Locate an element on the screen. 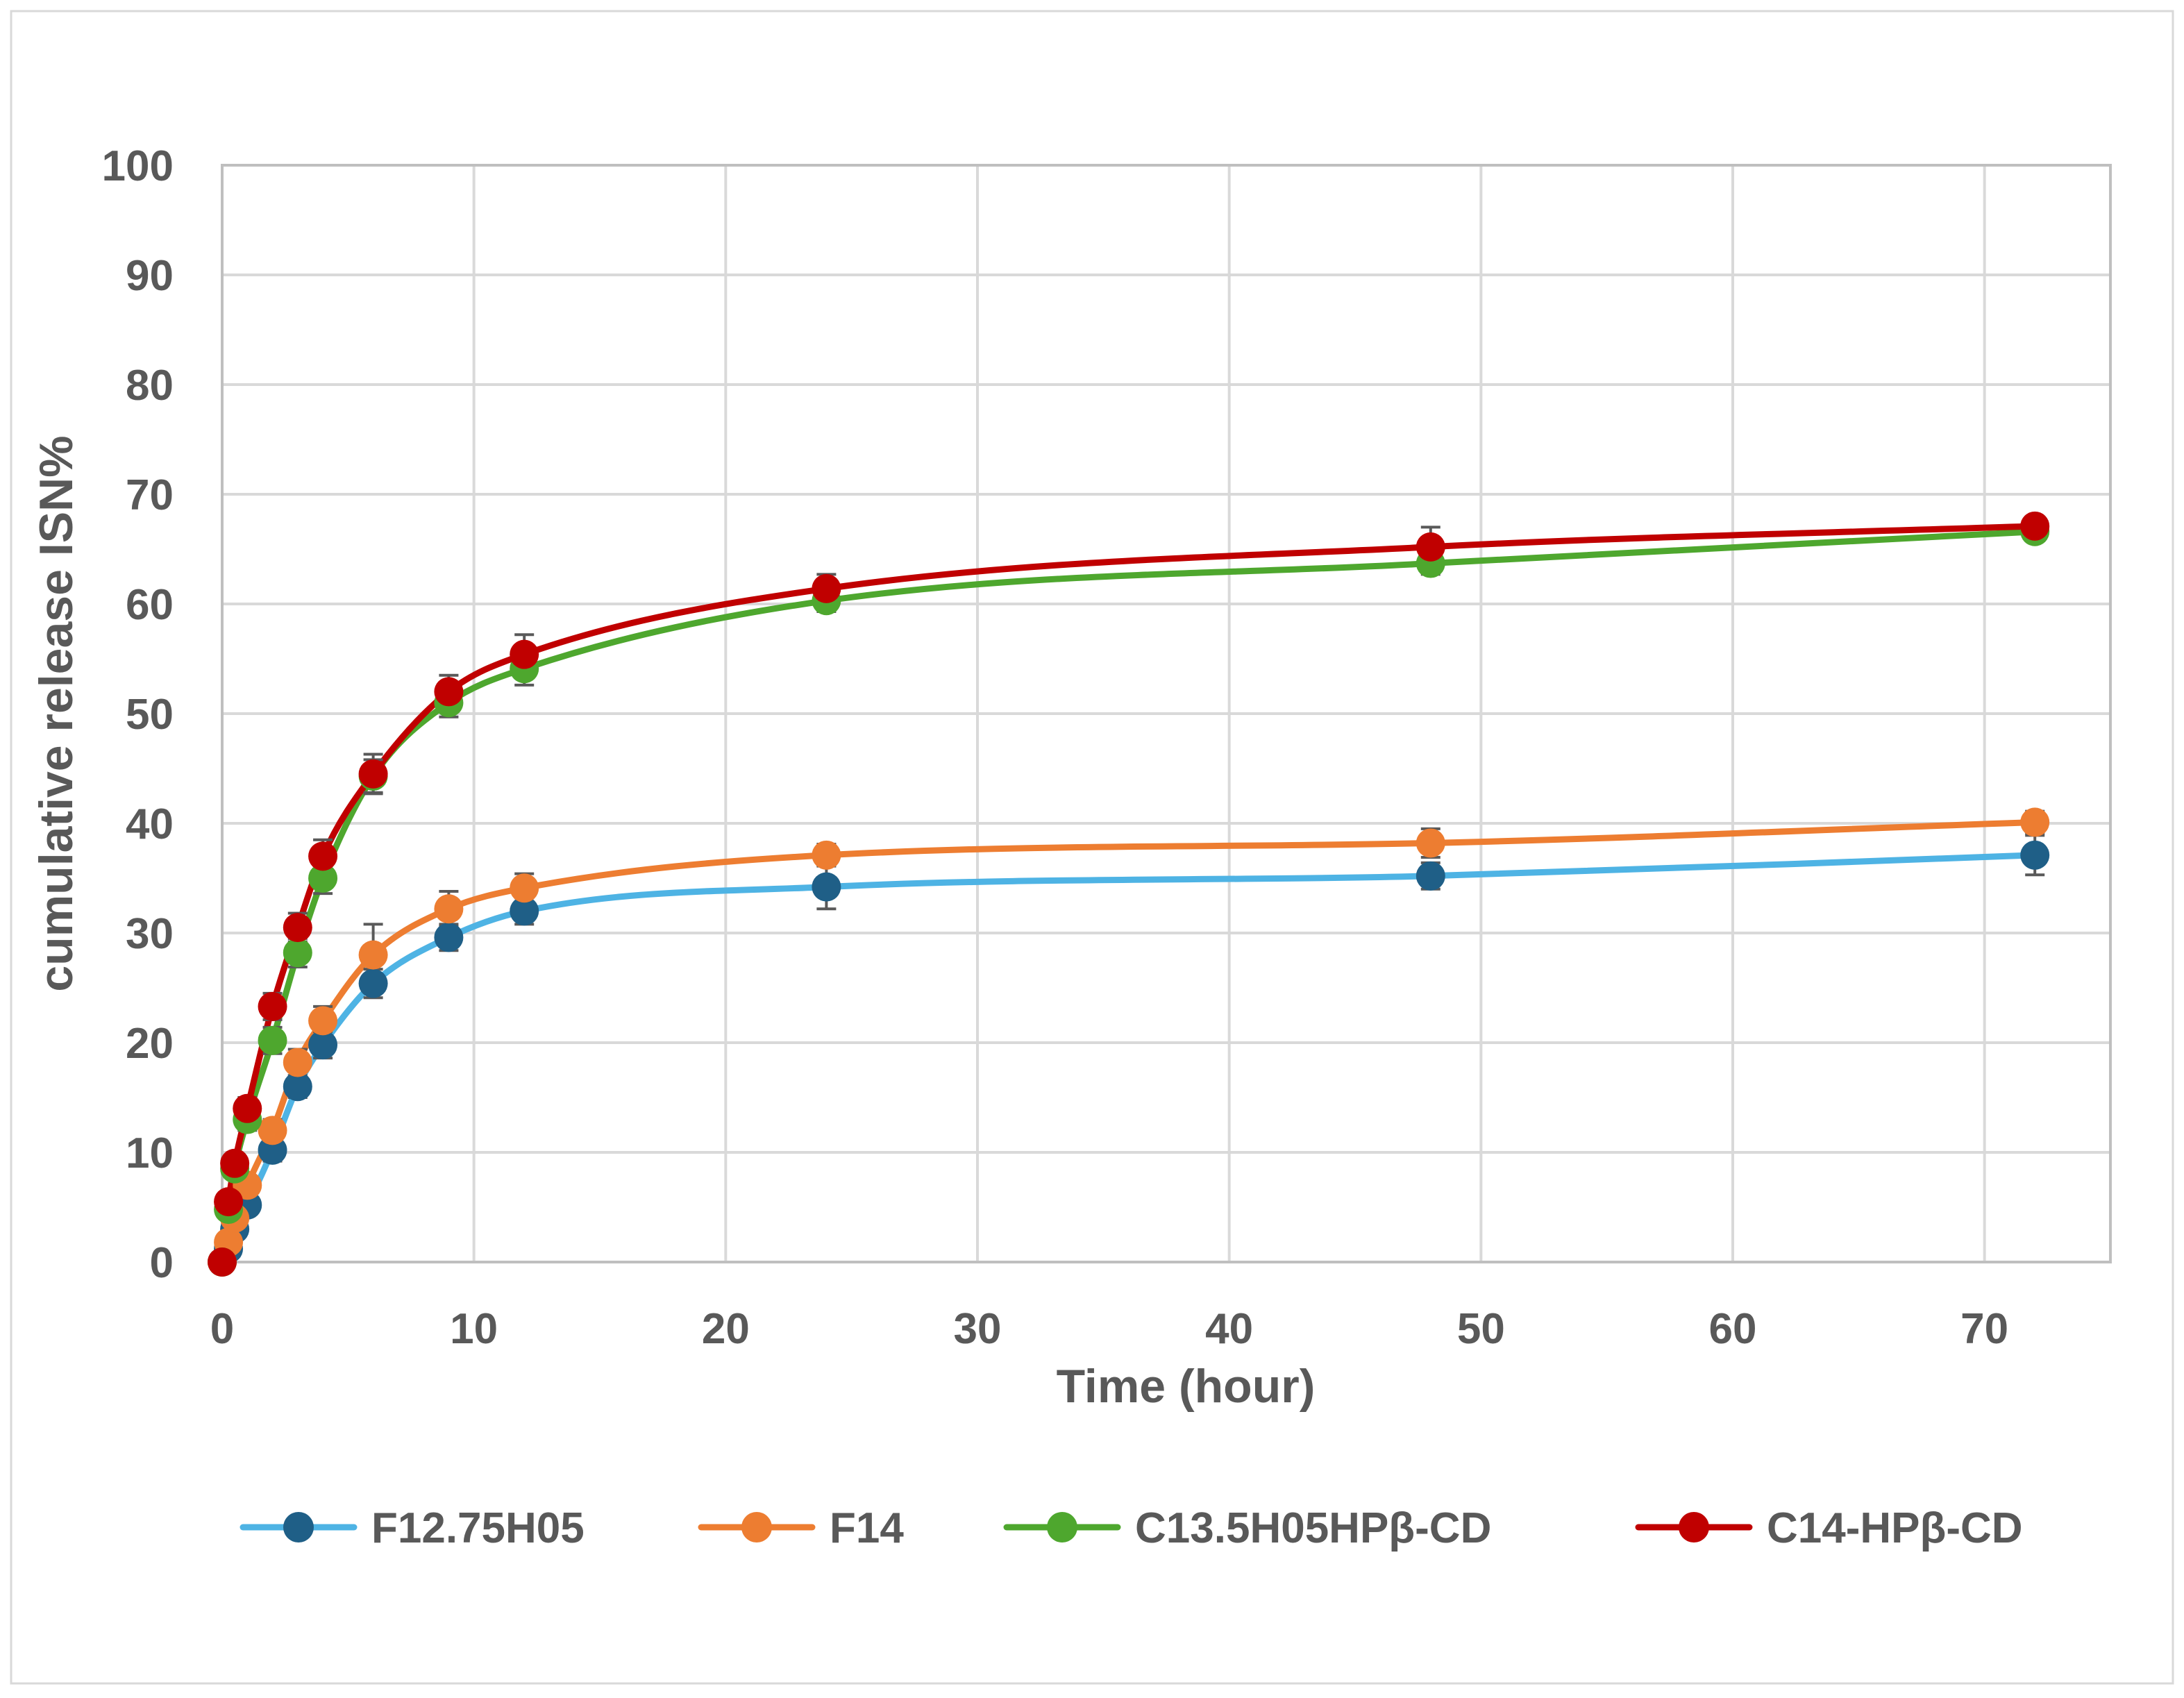  x-tick-label: 30 is located at coordinates (978, 1329).